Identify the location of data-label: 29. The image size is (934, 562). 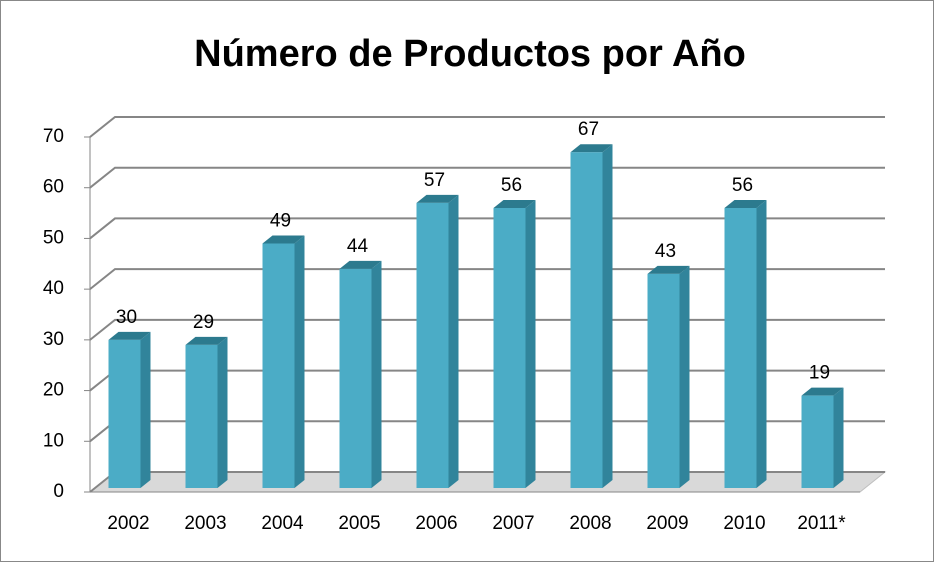
(203, 322).